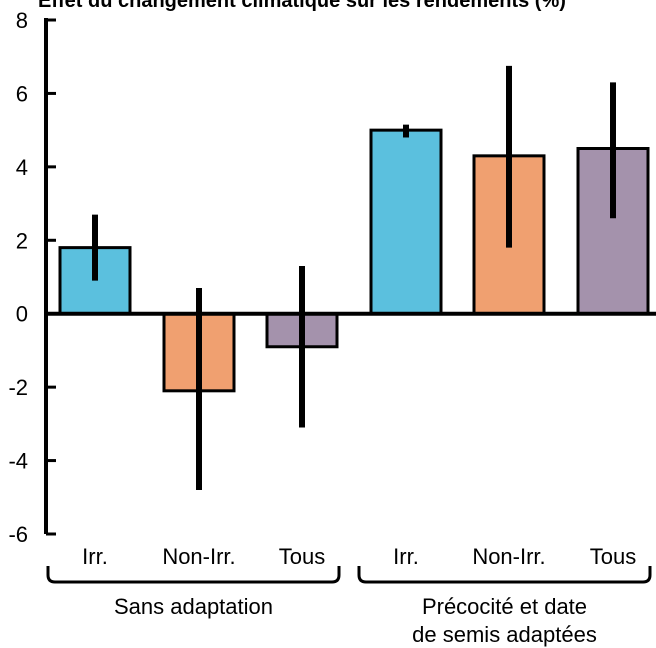  Describe the element at coordinates (359, 556) in the screenshot. I see `x-category-labels: Irr. Non-Irr. Tous Irr. Non-Irr. Tous` at that location.